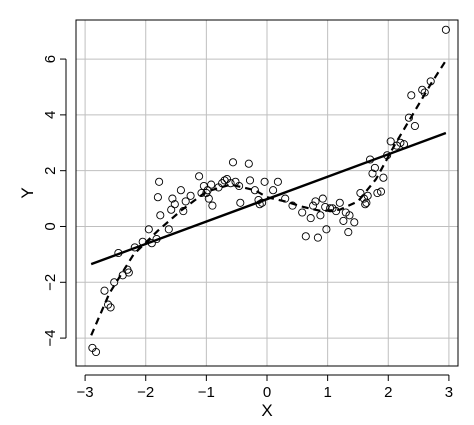 The height and width of the screenshot is (425, 474). What do you see at coordinates (50, 226) in the screenshot?
I see `y-tick-label: 0` at bounding box center [50, 226].